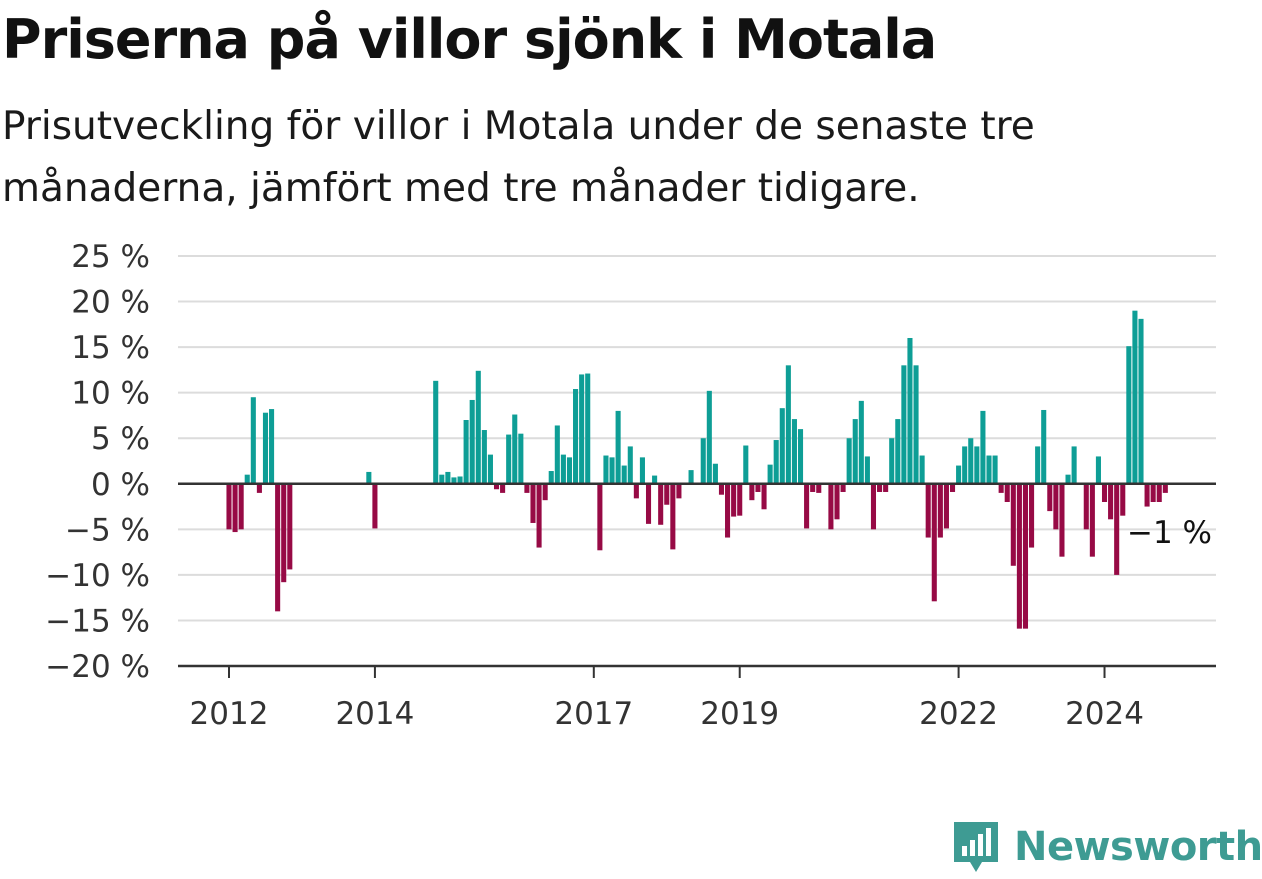 The height and width of the screenshot is (879, 1262). What do you see at coordinates (110, 348) in the screenshot?
I see `y-tick-label: 15 %` at bounding box center [110, 348].